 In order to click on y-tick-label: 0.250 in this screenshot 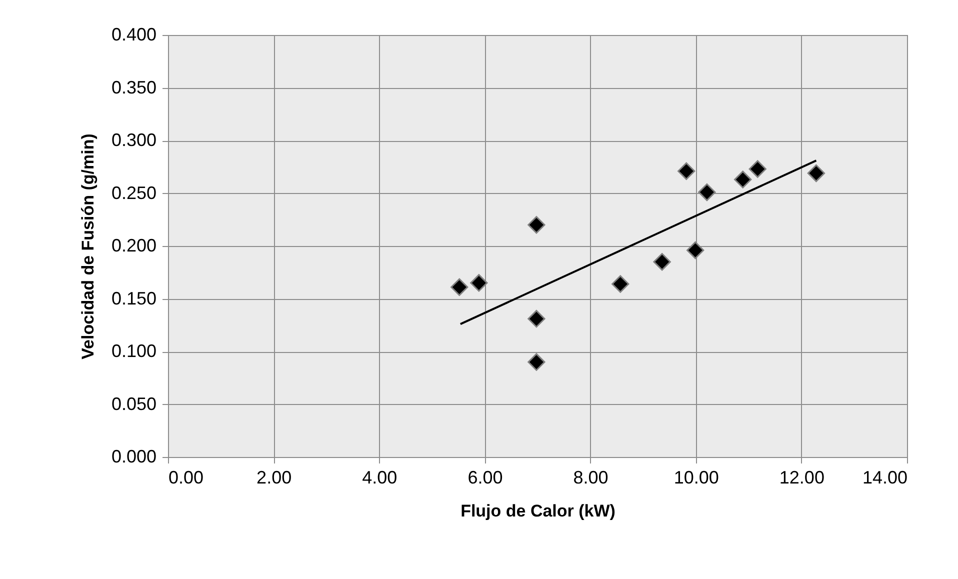, I will do `click(133, 192)`.